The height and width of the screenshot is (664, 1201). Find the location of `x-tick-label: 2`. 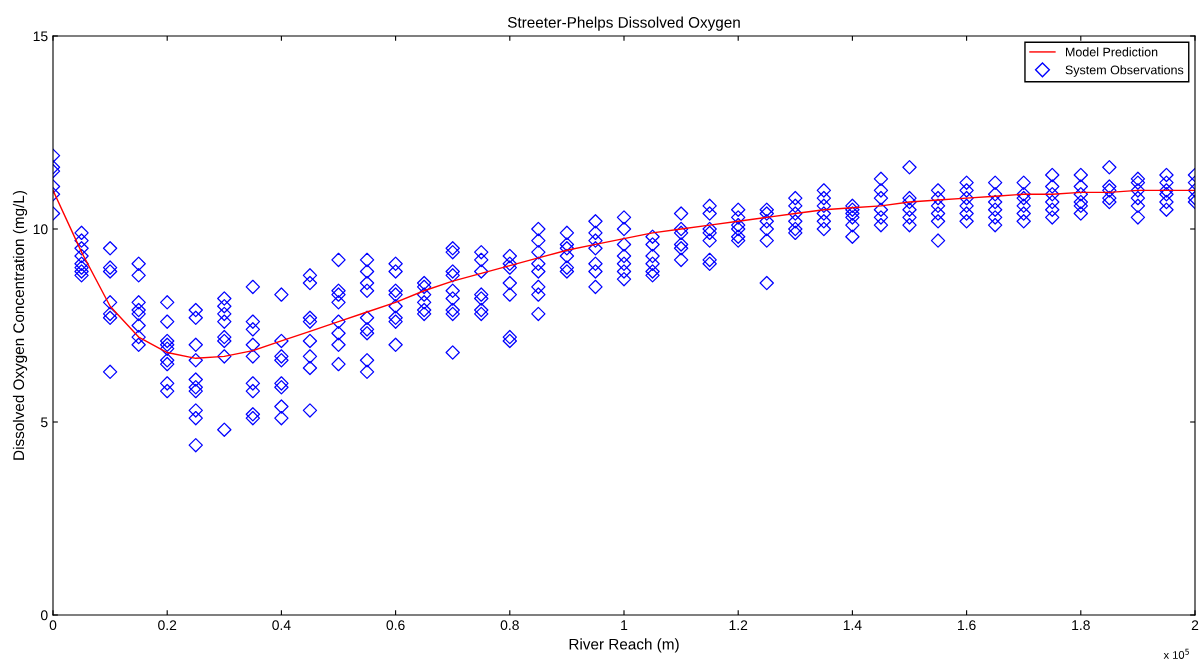

x-tick-label: 2 is located at coordinates (1195, 625).